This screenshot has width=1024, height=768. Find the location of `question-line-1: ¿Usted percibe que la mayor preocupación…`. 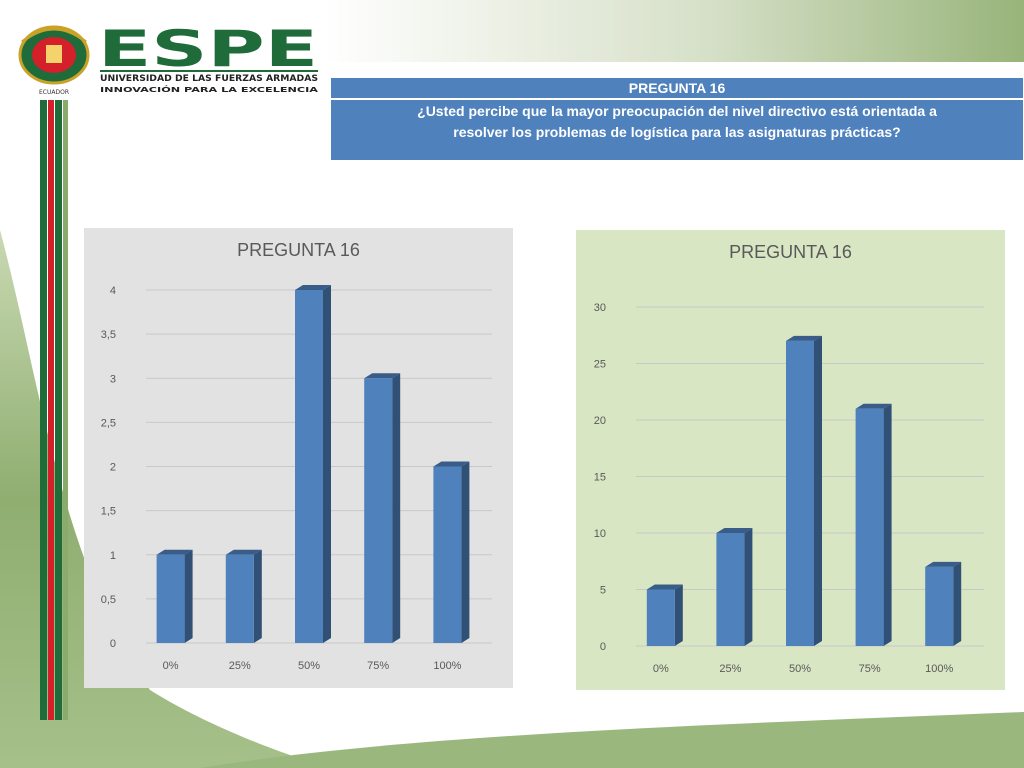

question-line-1: ¿Usted percibe que la mayor preocupación… is located at coordinates (677, 111).